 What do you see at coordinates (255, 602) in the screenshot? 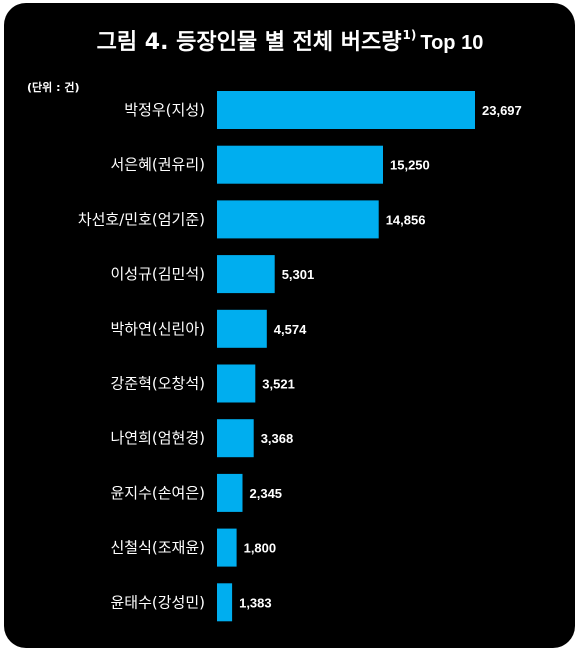
I see `value-label-10: 1,383` at bounding box center [255, 602].